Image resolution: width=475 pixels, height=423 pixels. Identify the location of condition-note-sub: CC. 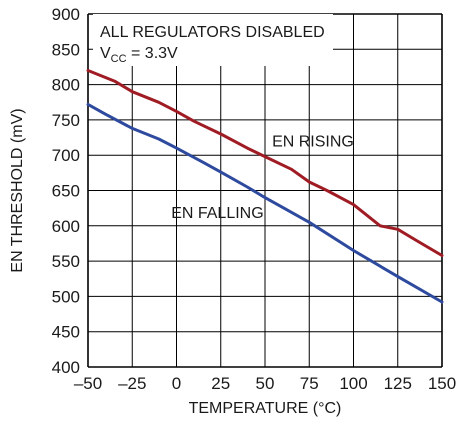
(119, 59).